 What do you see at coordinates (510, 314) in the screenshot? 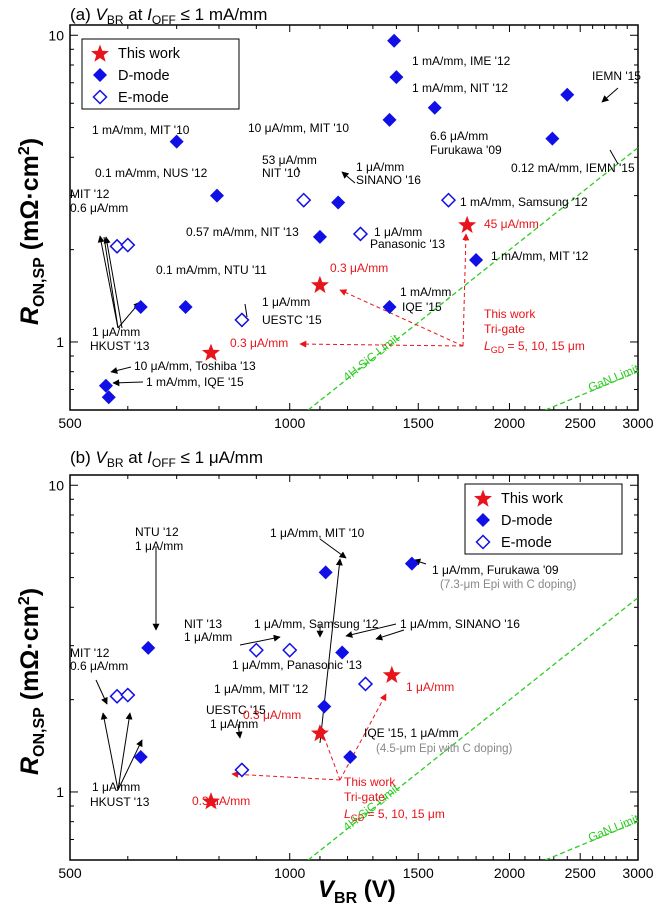
I see `annotation-red: This work` at bounding box center [510, 314].